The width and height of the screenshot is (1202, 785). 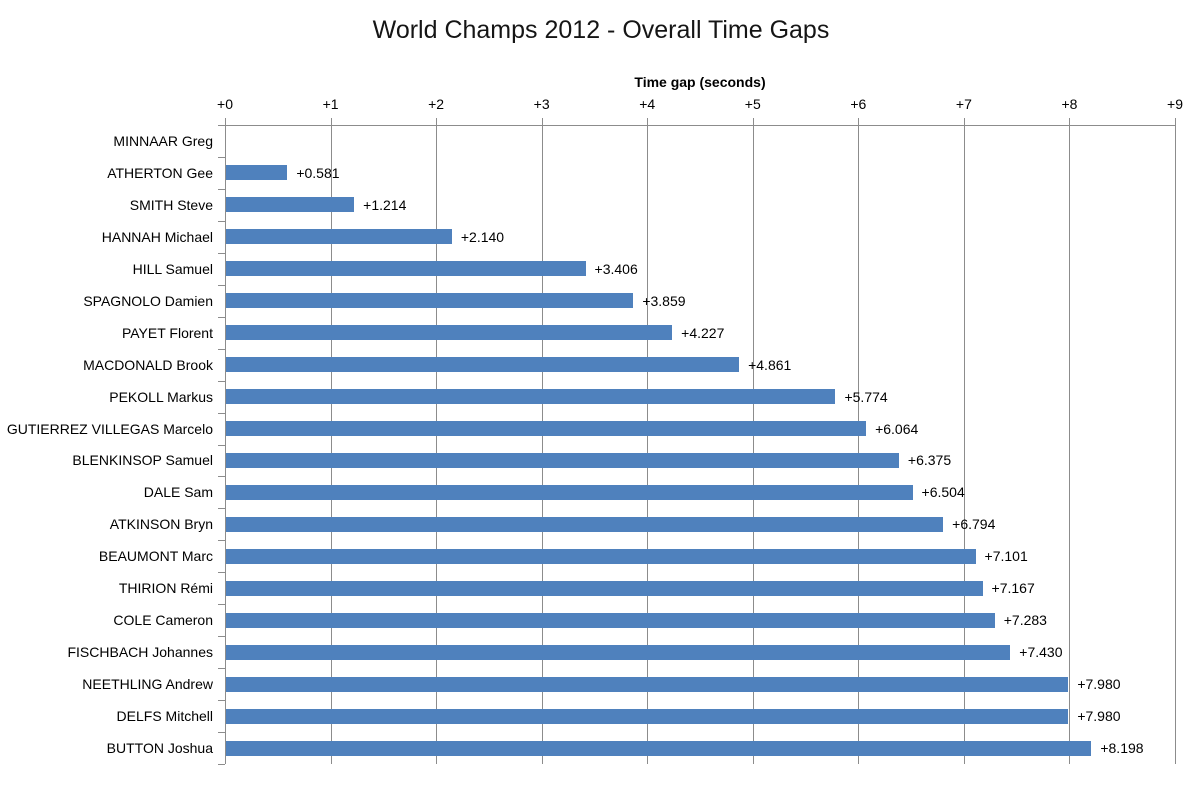 What do you see at coordinates (703, 332) in the screenshot?
I see `bar-value-label: +4.227` at bounding box center [703, 332].